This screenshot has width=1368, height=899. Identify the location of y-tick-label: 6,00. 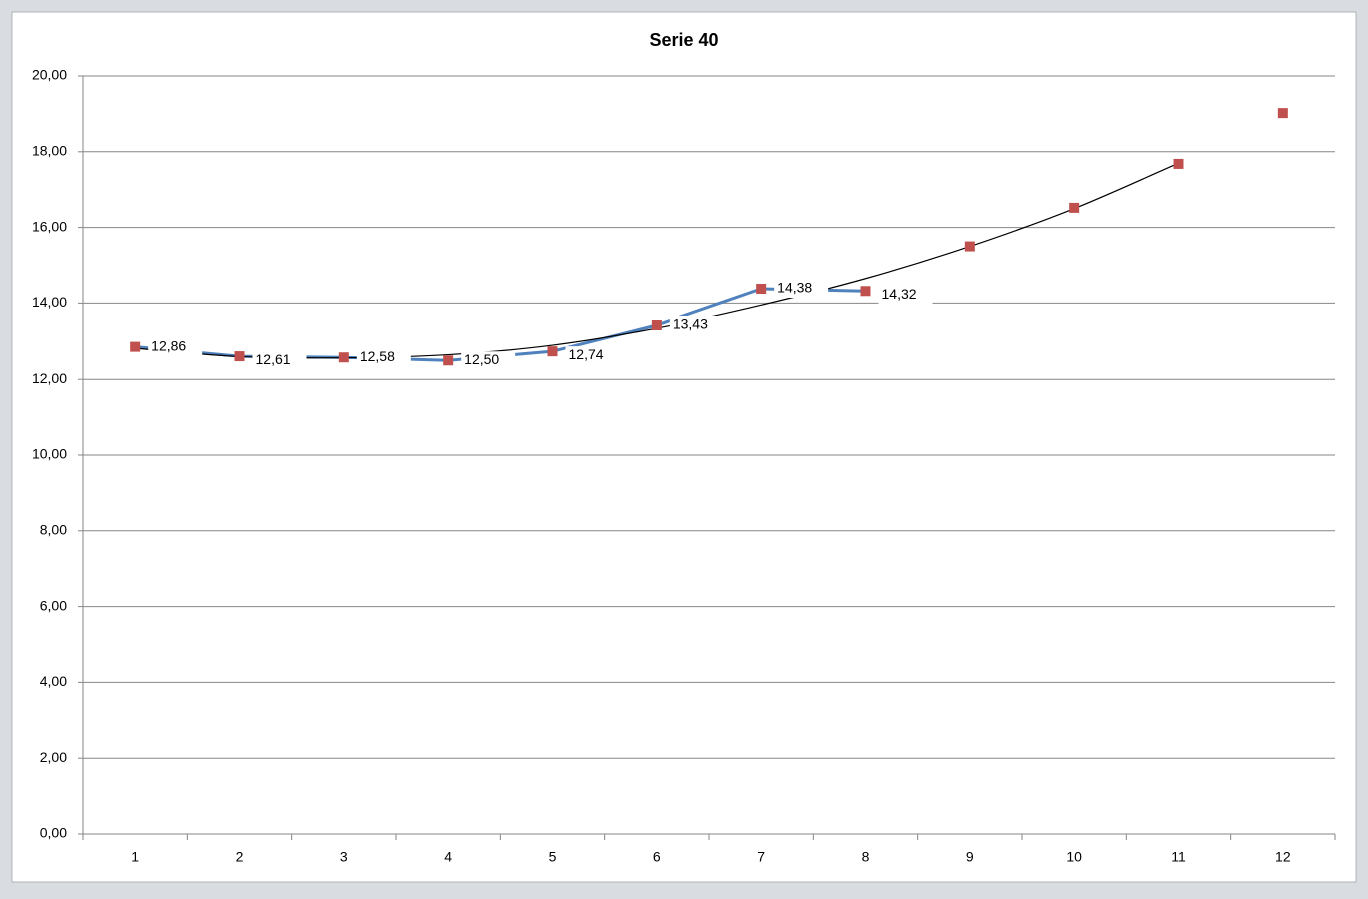
(53, 605).